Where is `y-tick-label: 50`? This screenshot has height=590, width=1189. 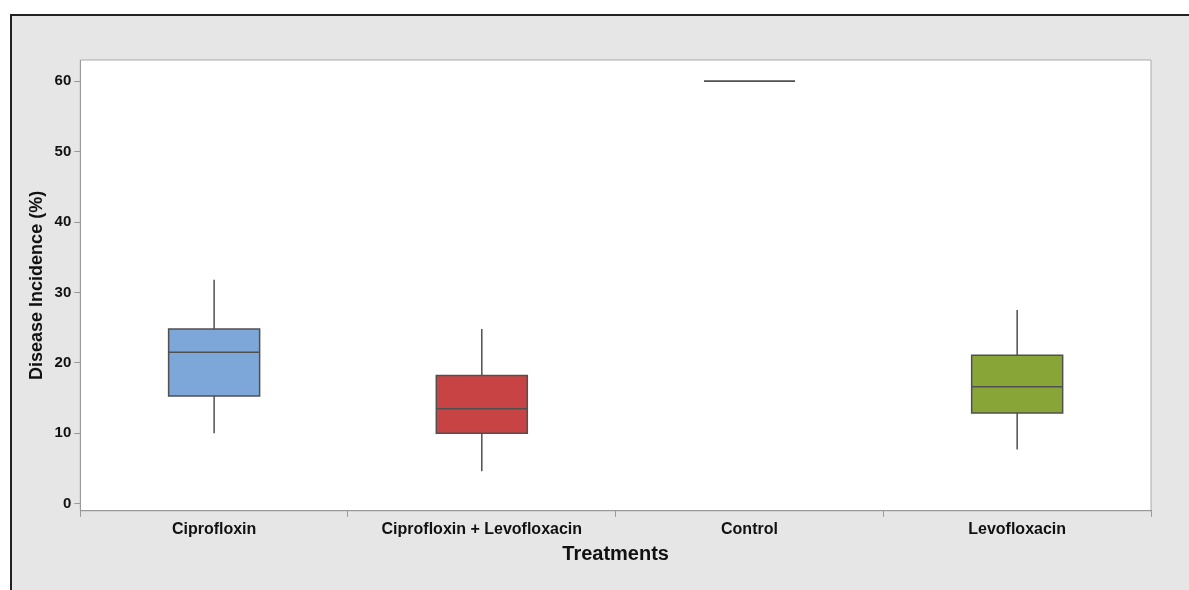 y-tick-label: 50 is located at coordinates (63, 150).